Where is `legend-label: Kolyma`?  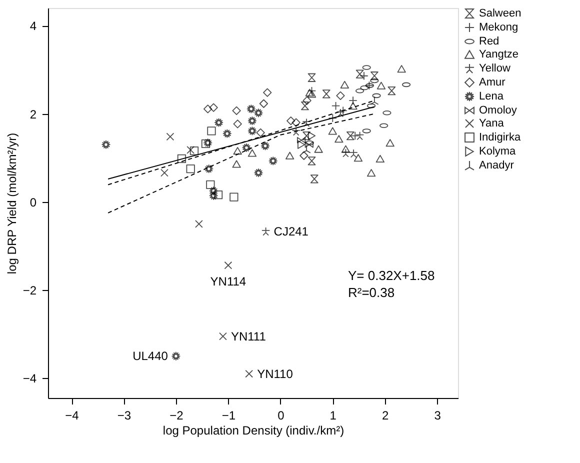 legend-label: Kolyma is located at coordinates (498, 152).